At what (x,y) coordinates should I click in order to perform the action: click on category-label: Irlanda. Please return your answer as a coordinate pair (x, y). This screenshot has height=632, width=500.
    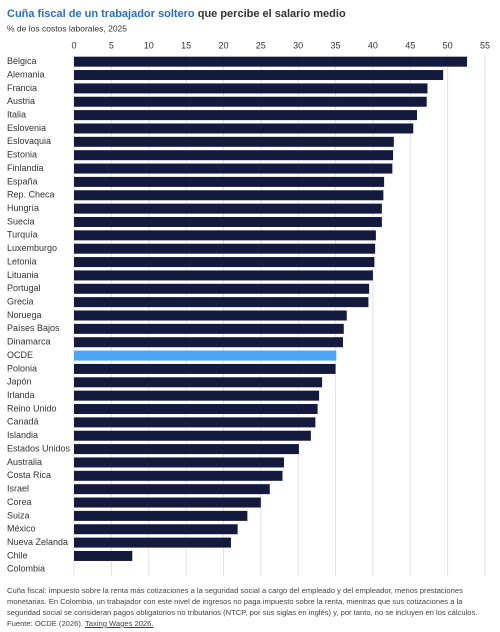
    Looking at the image, I should click on (21, 395).